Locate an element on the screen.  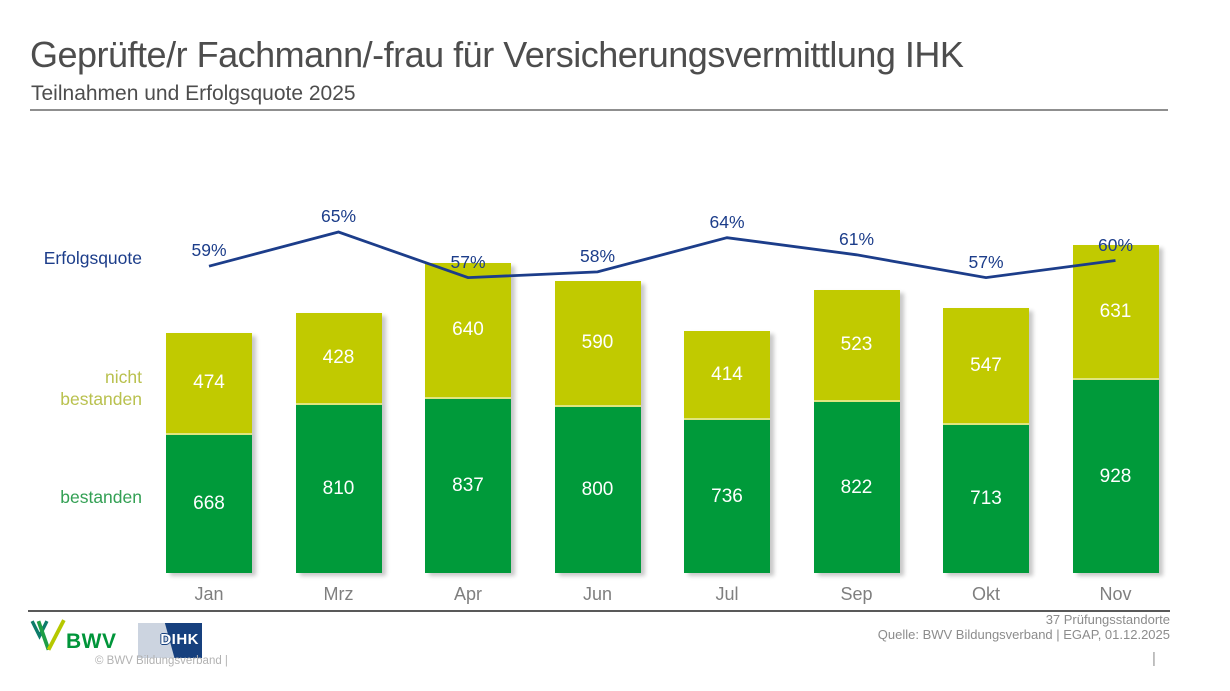
bar-segment-bestanden: 736 is located at coordinates (727, 495).